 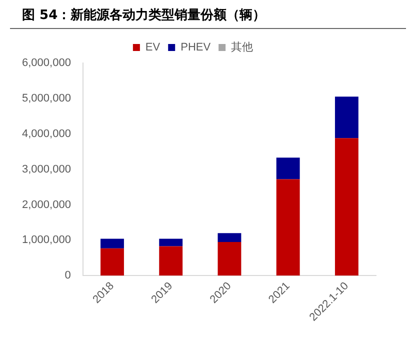 What do you see at coordinates (46, 98) in the screenshot?
I see `y-tick-label: 5,000,000` at bounding box center [46, 98].